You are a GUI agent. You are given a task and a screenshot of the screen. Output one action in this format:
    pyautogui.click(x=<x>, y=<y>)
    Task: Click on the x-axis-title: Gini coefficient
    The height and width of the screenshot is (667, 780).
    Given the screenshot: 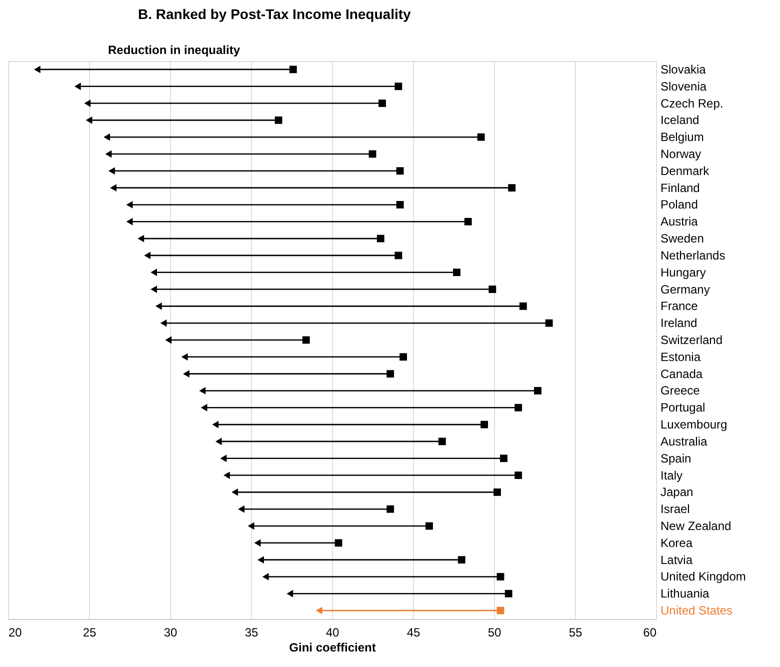 What is the action you would take?
    pyautogui.click(x=332, y=647)
    